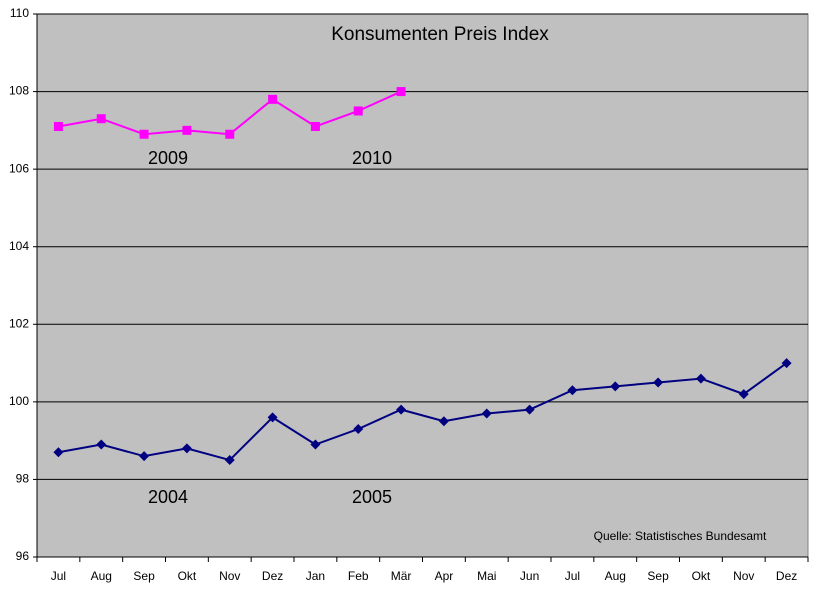 This screenshot has width=838, height=590. What do you see at coordinates (440, 34) in the screenshot?
I see `chart-title: Konsumenten Preis Index` at bounding box center [440, 34].